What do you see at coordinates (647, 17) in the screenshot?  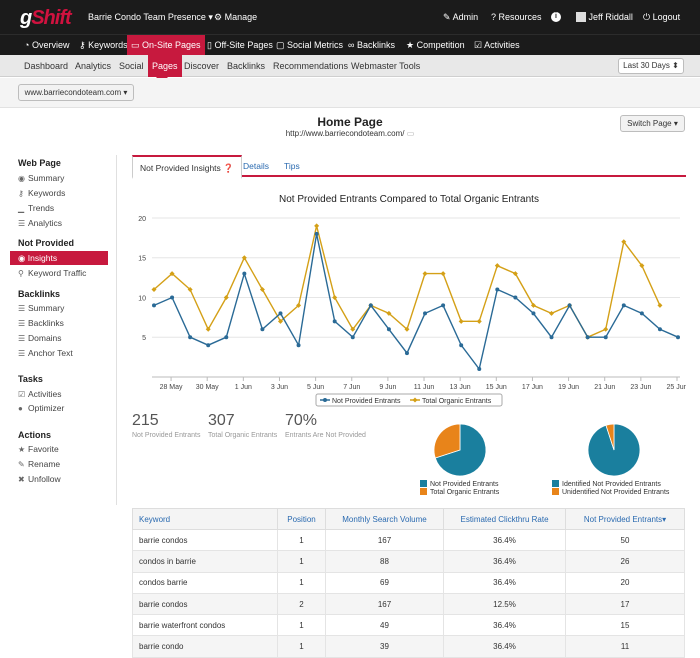 I see `power-icon: ⏻` at bounding box center [647, 17].